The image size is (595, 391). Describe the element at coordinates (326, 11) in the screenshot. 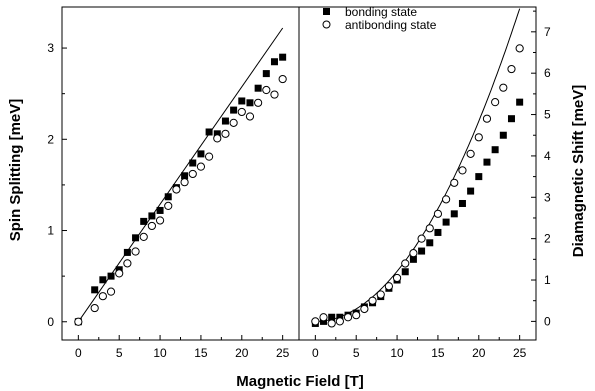

I see `legend-marker-bonding` at that location.